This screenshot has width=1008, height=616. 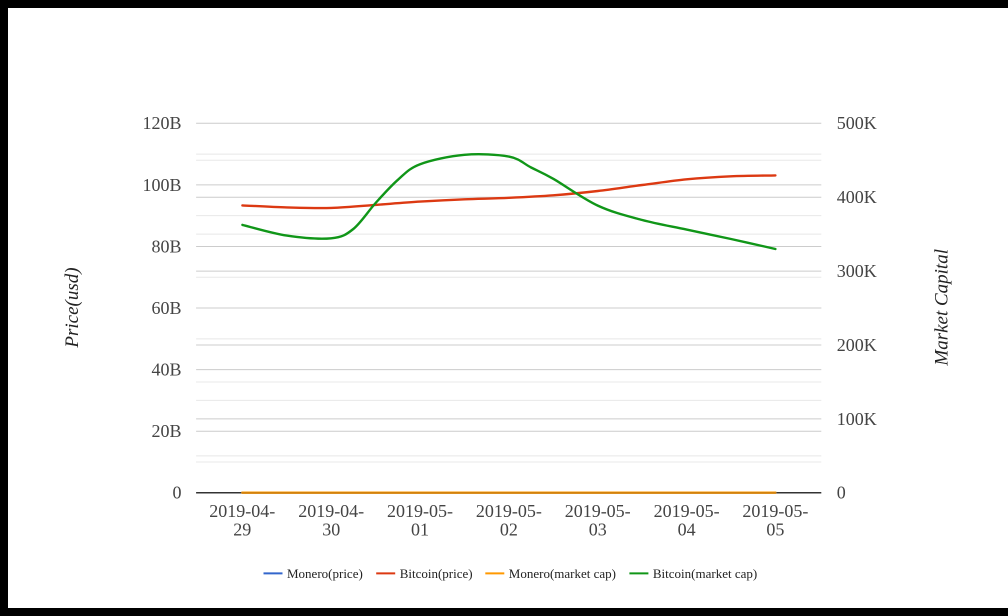 What do you see at coordinates (687, 530) in the screenshot?
I see `svg-text: 04` at bounding box center [687, 530].